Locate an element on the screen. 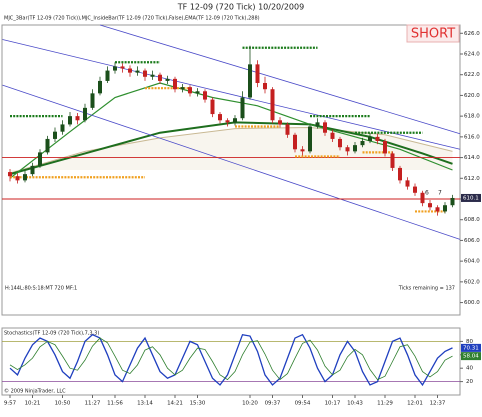 The image size is (482, 417). x-tick-label: 10:20 is located at coordinates (250, 404).